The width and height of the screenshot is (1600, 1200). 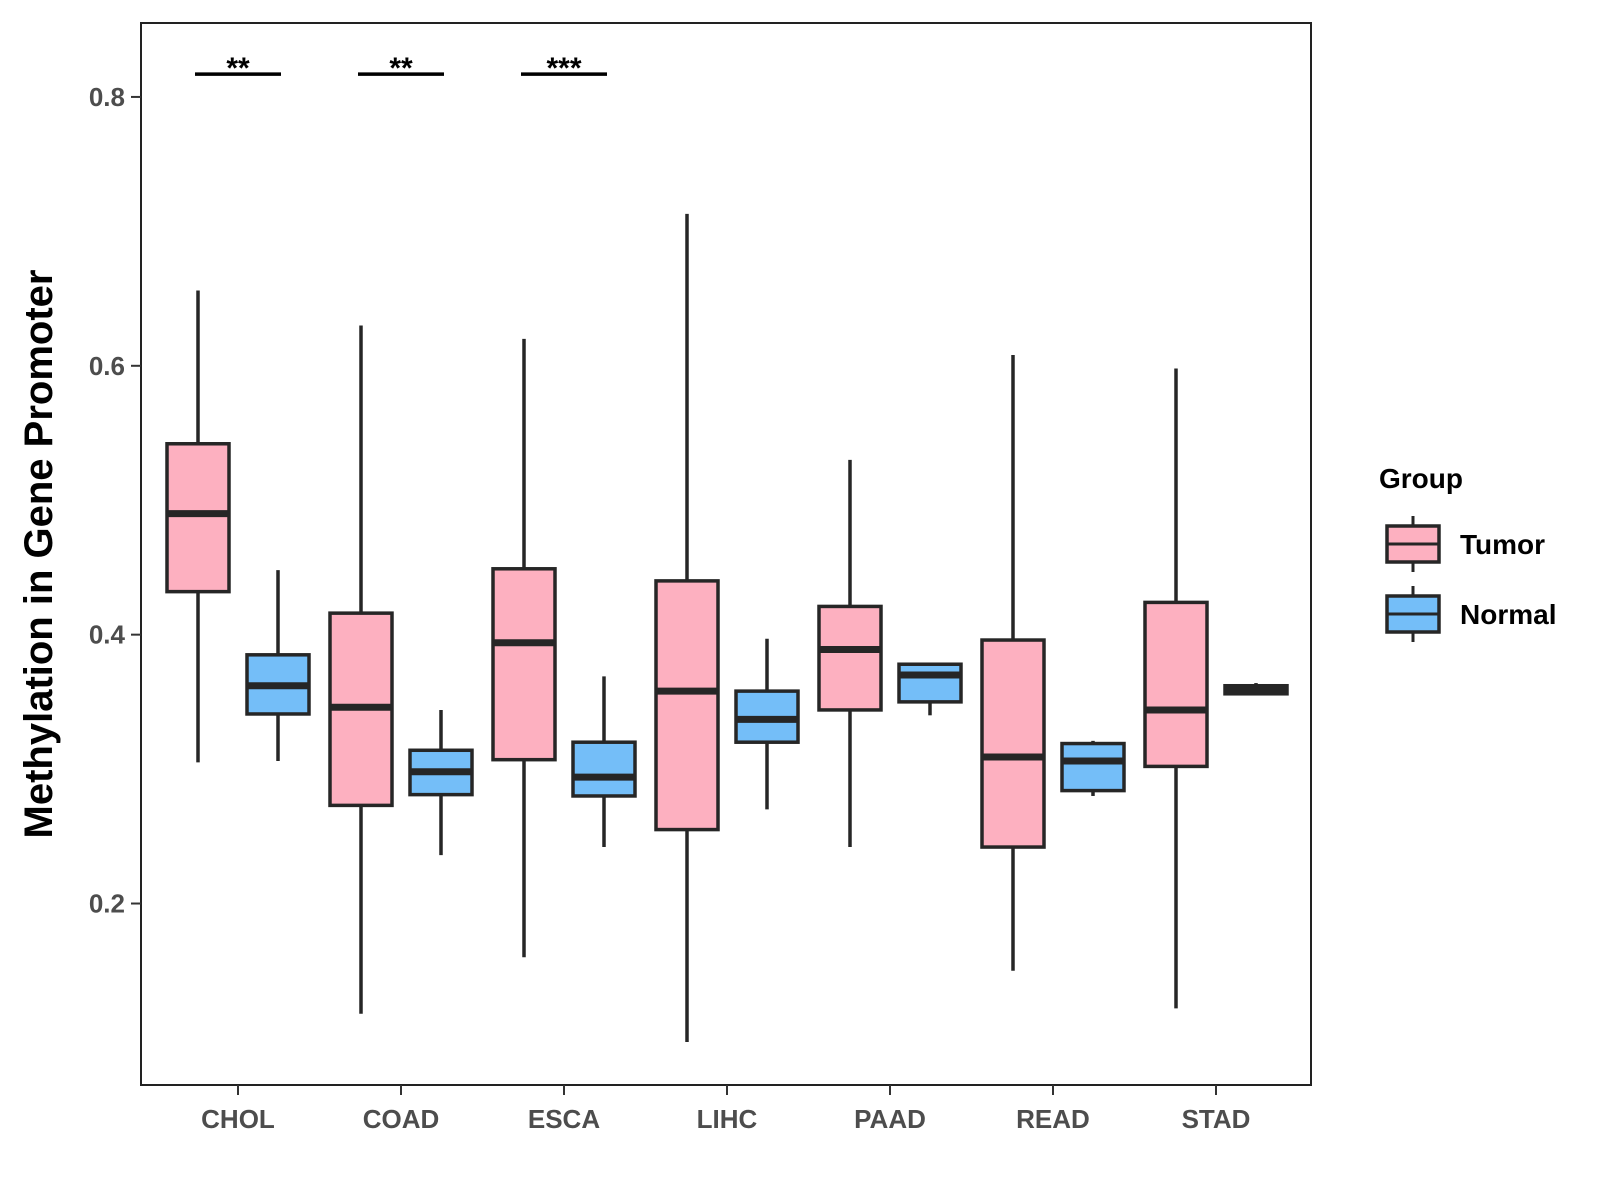 What do you see at coordinates (441, 782) in the screenshot?
I see `box-normal-coad` at bounding box center [441, 782].